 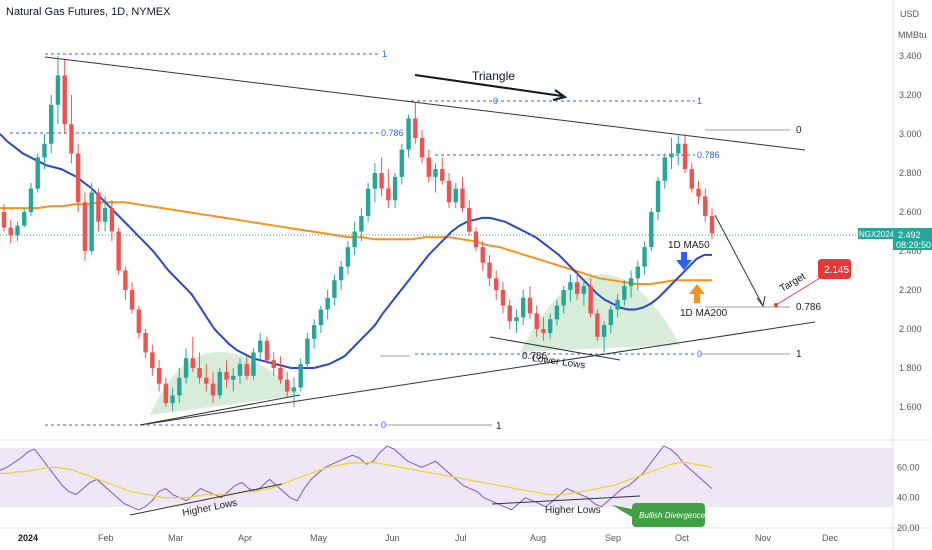 I want to click on rsi-layer, so click(x=356, y=478).